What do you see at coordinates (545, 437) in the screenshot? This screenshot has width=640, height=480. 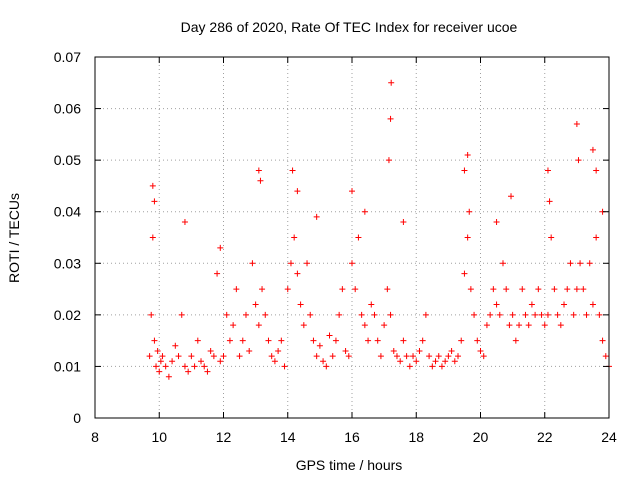 I see `x-tick-label: 22` at bounding box center [545, 437].